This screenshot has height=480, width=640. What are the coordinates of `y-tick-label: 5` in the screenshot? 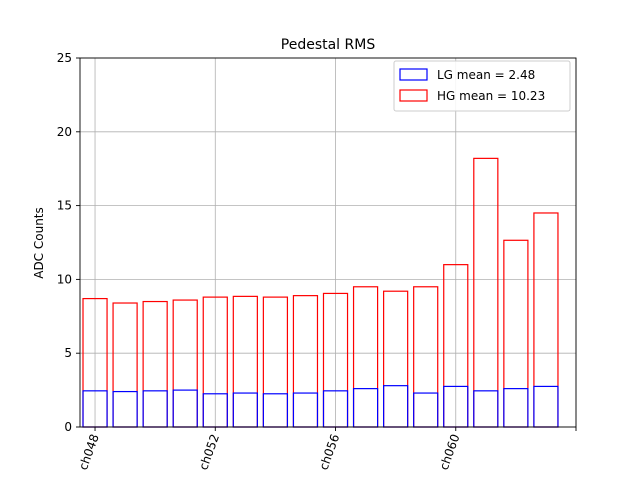 It's located at (68, 353).